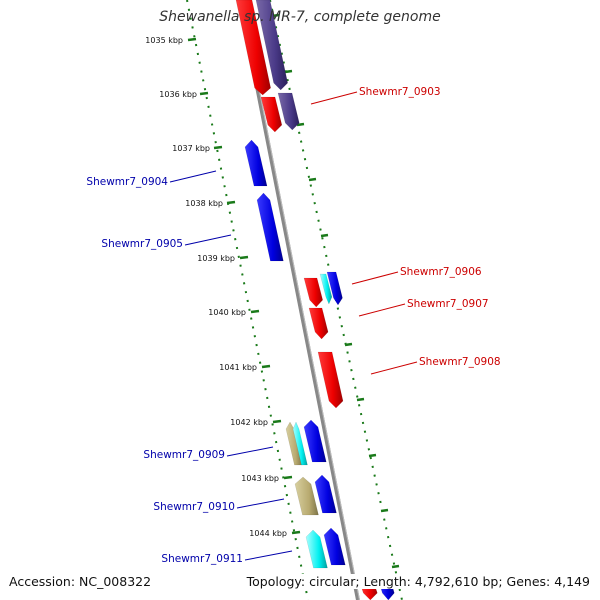  I want to click on kbp-tick-label: 1043 kbp, so click(260, 478).